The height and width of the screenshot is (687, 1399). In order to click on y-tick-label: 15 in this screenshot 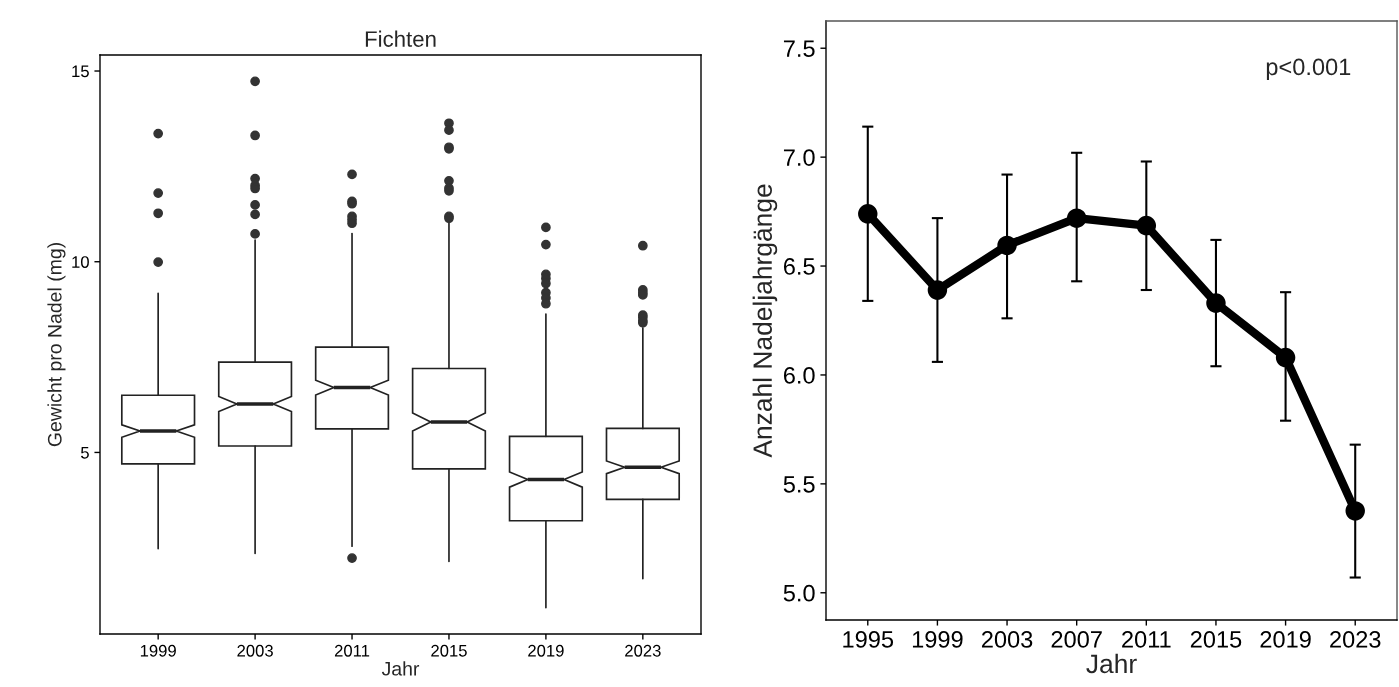, I will do `click(80, 71)`.